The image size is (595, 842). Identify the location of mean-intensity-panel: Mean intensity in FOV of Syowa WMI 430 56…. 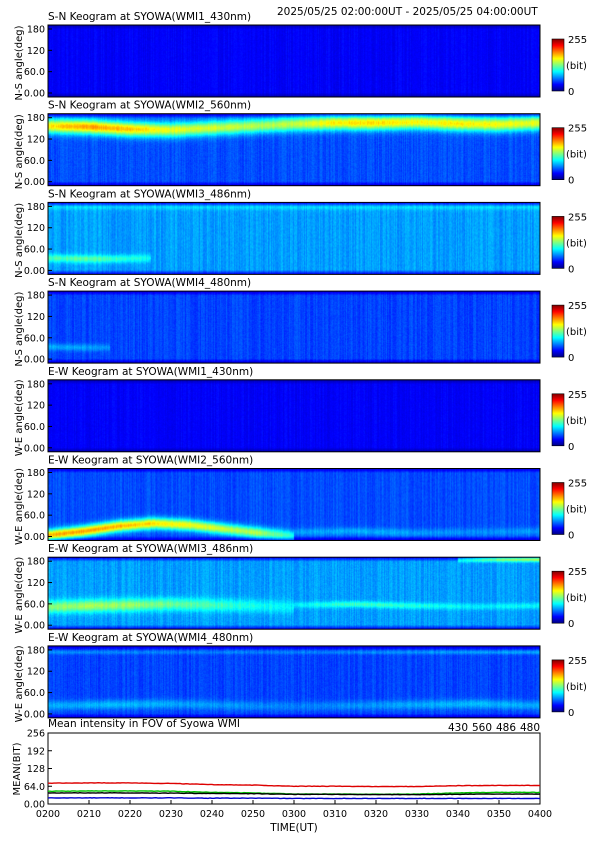
(282, 776).